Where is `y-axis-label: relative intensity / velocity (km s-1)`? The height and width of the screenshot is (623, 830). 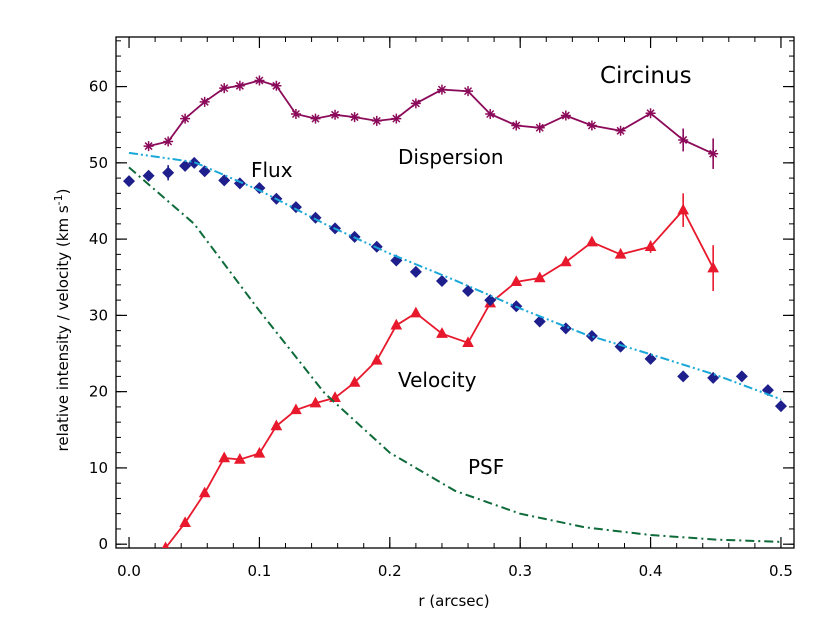 y-axis-label: relative intensity / velocity (km s-1) is located at coordinates (62, 320).